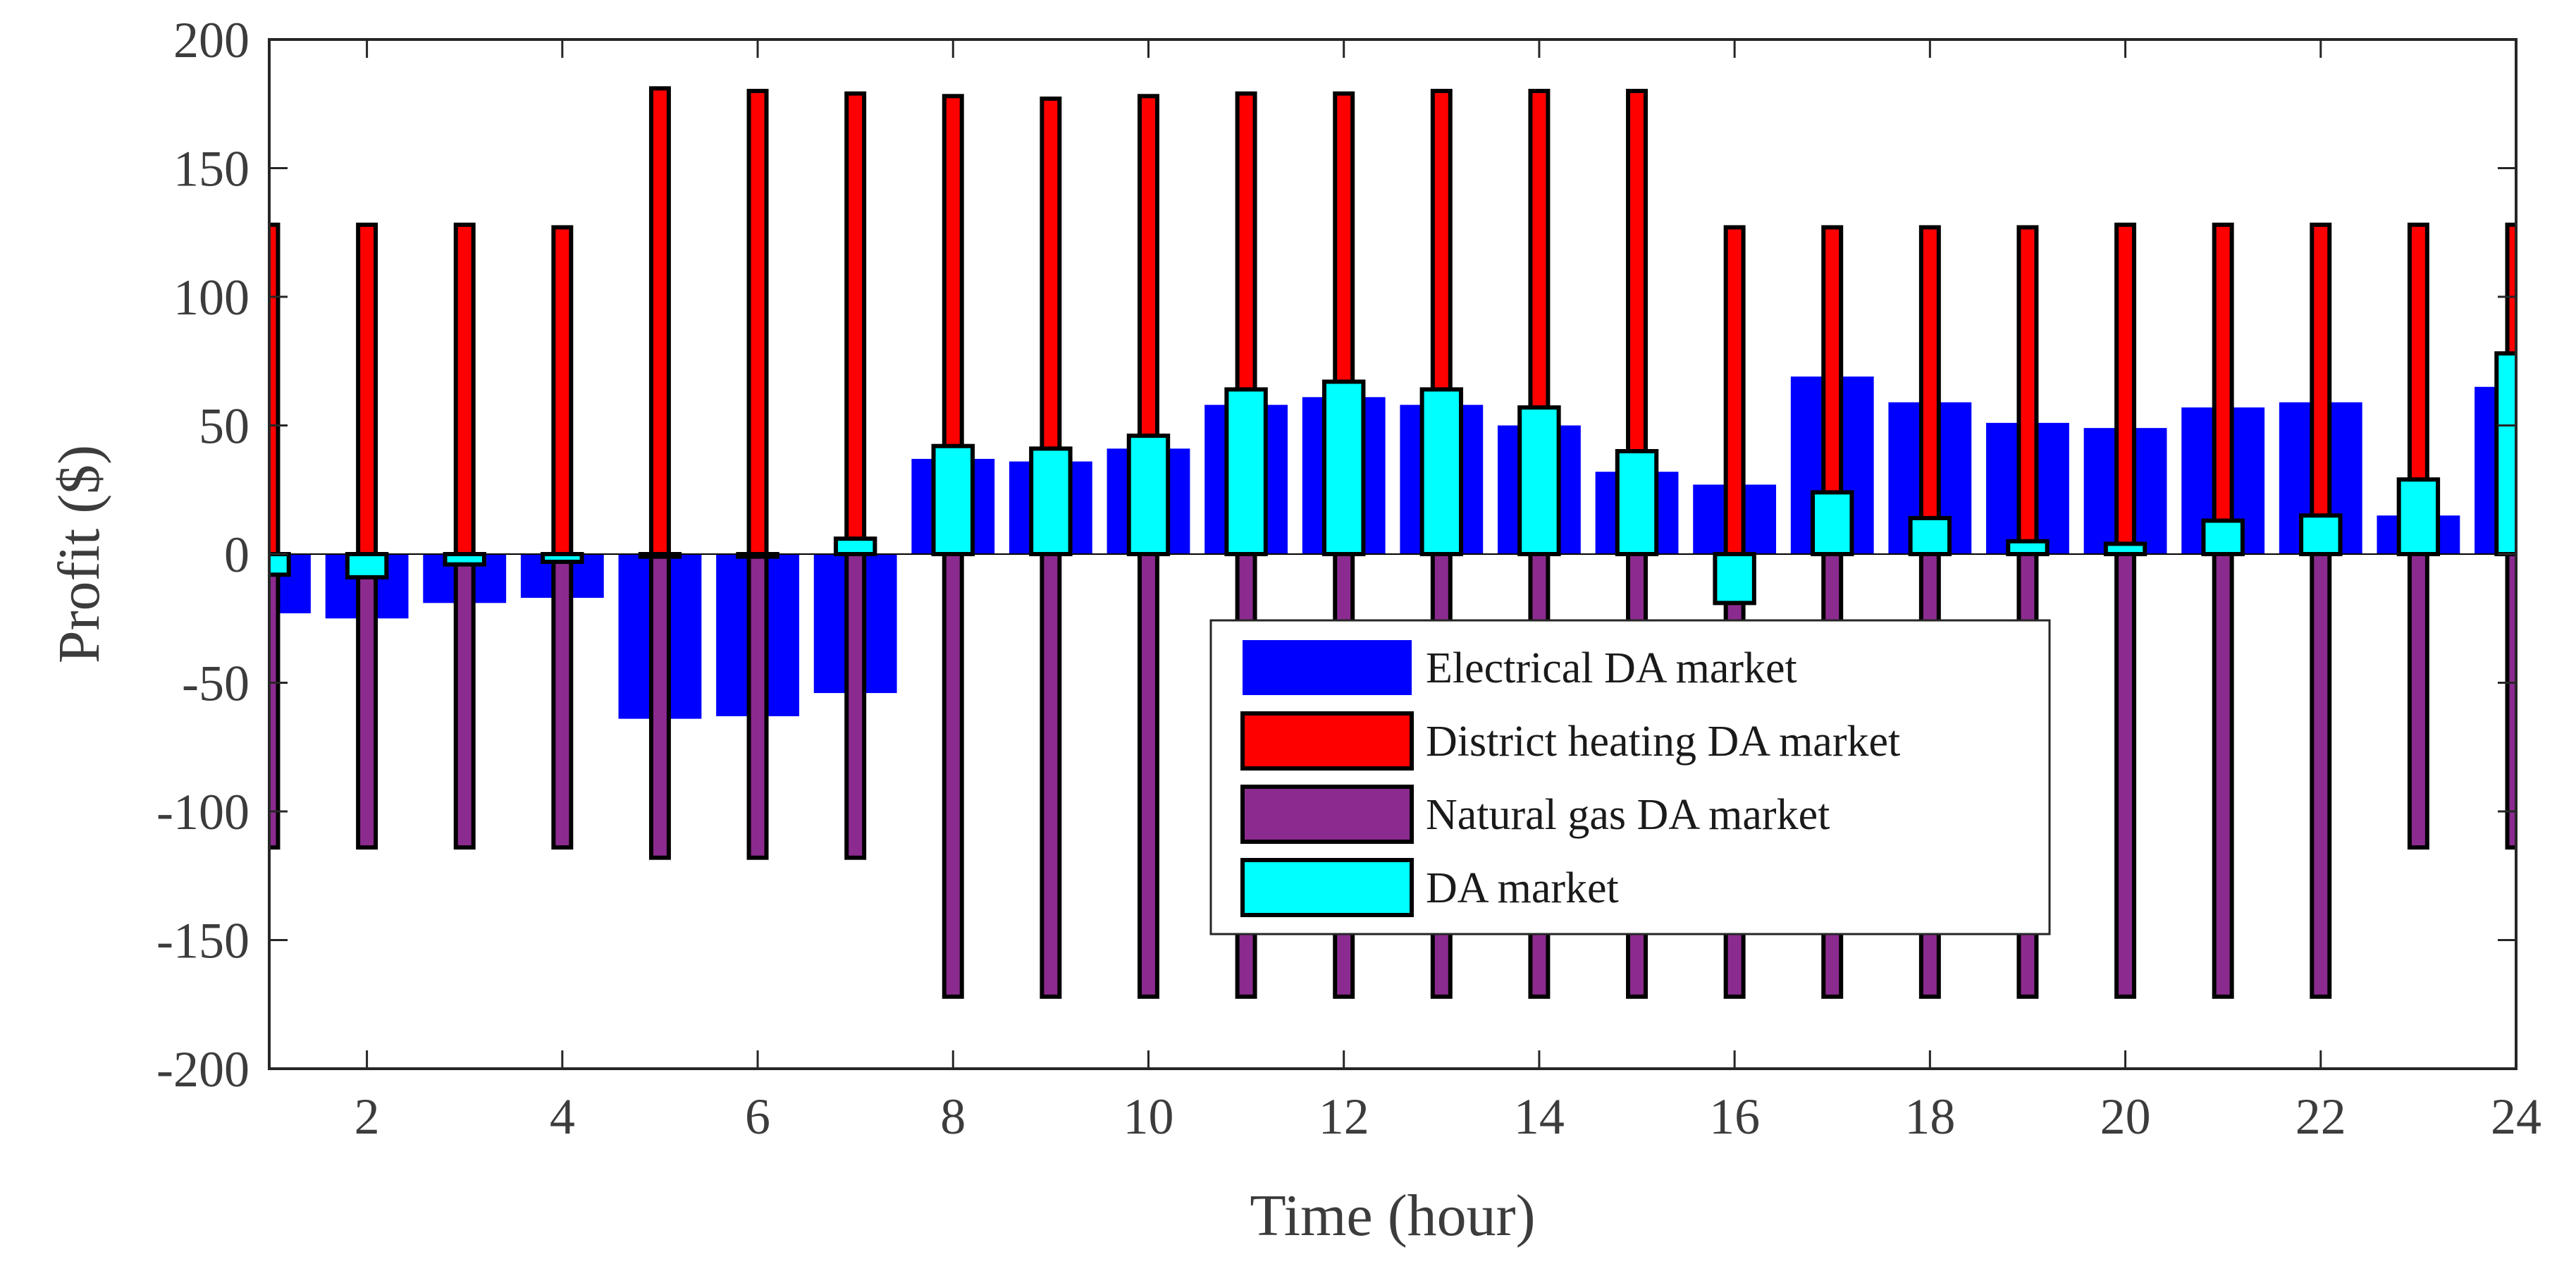  What do you see at coordinates (236, 555) in the screenshot?
I see `y-tick-label-0: 0` at bounding box center [236, 555].